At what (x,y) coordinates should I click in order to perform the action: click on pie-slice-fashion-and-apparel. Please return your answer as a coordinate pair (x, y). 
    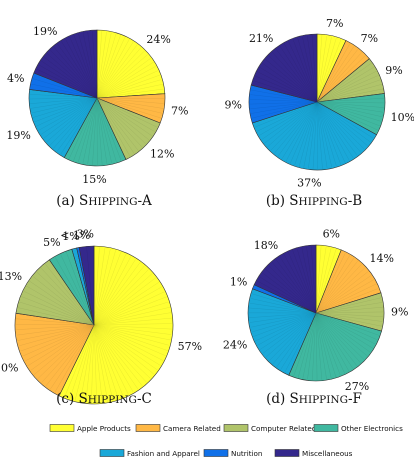
    Looking at the image, I should click on (314, 136).